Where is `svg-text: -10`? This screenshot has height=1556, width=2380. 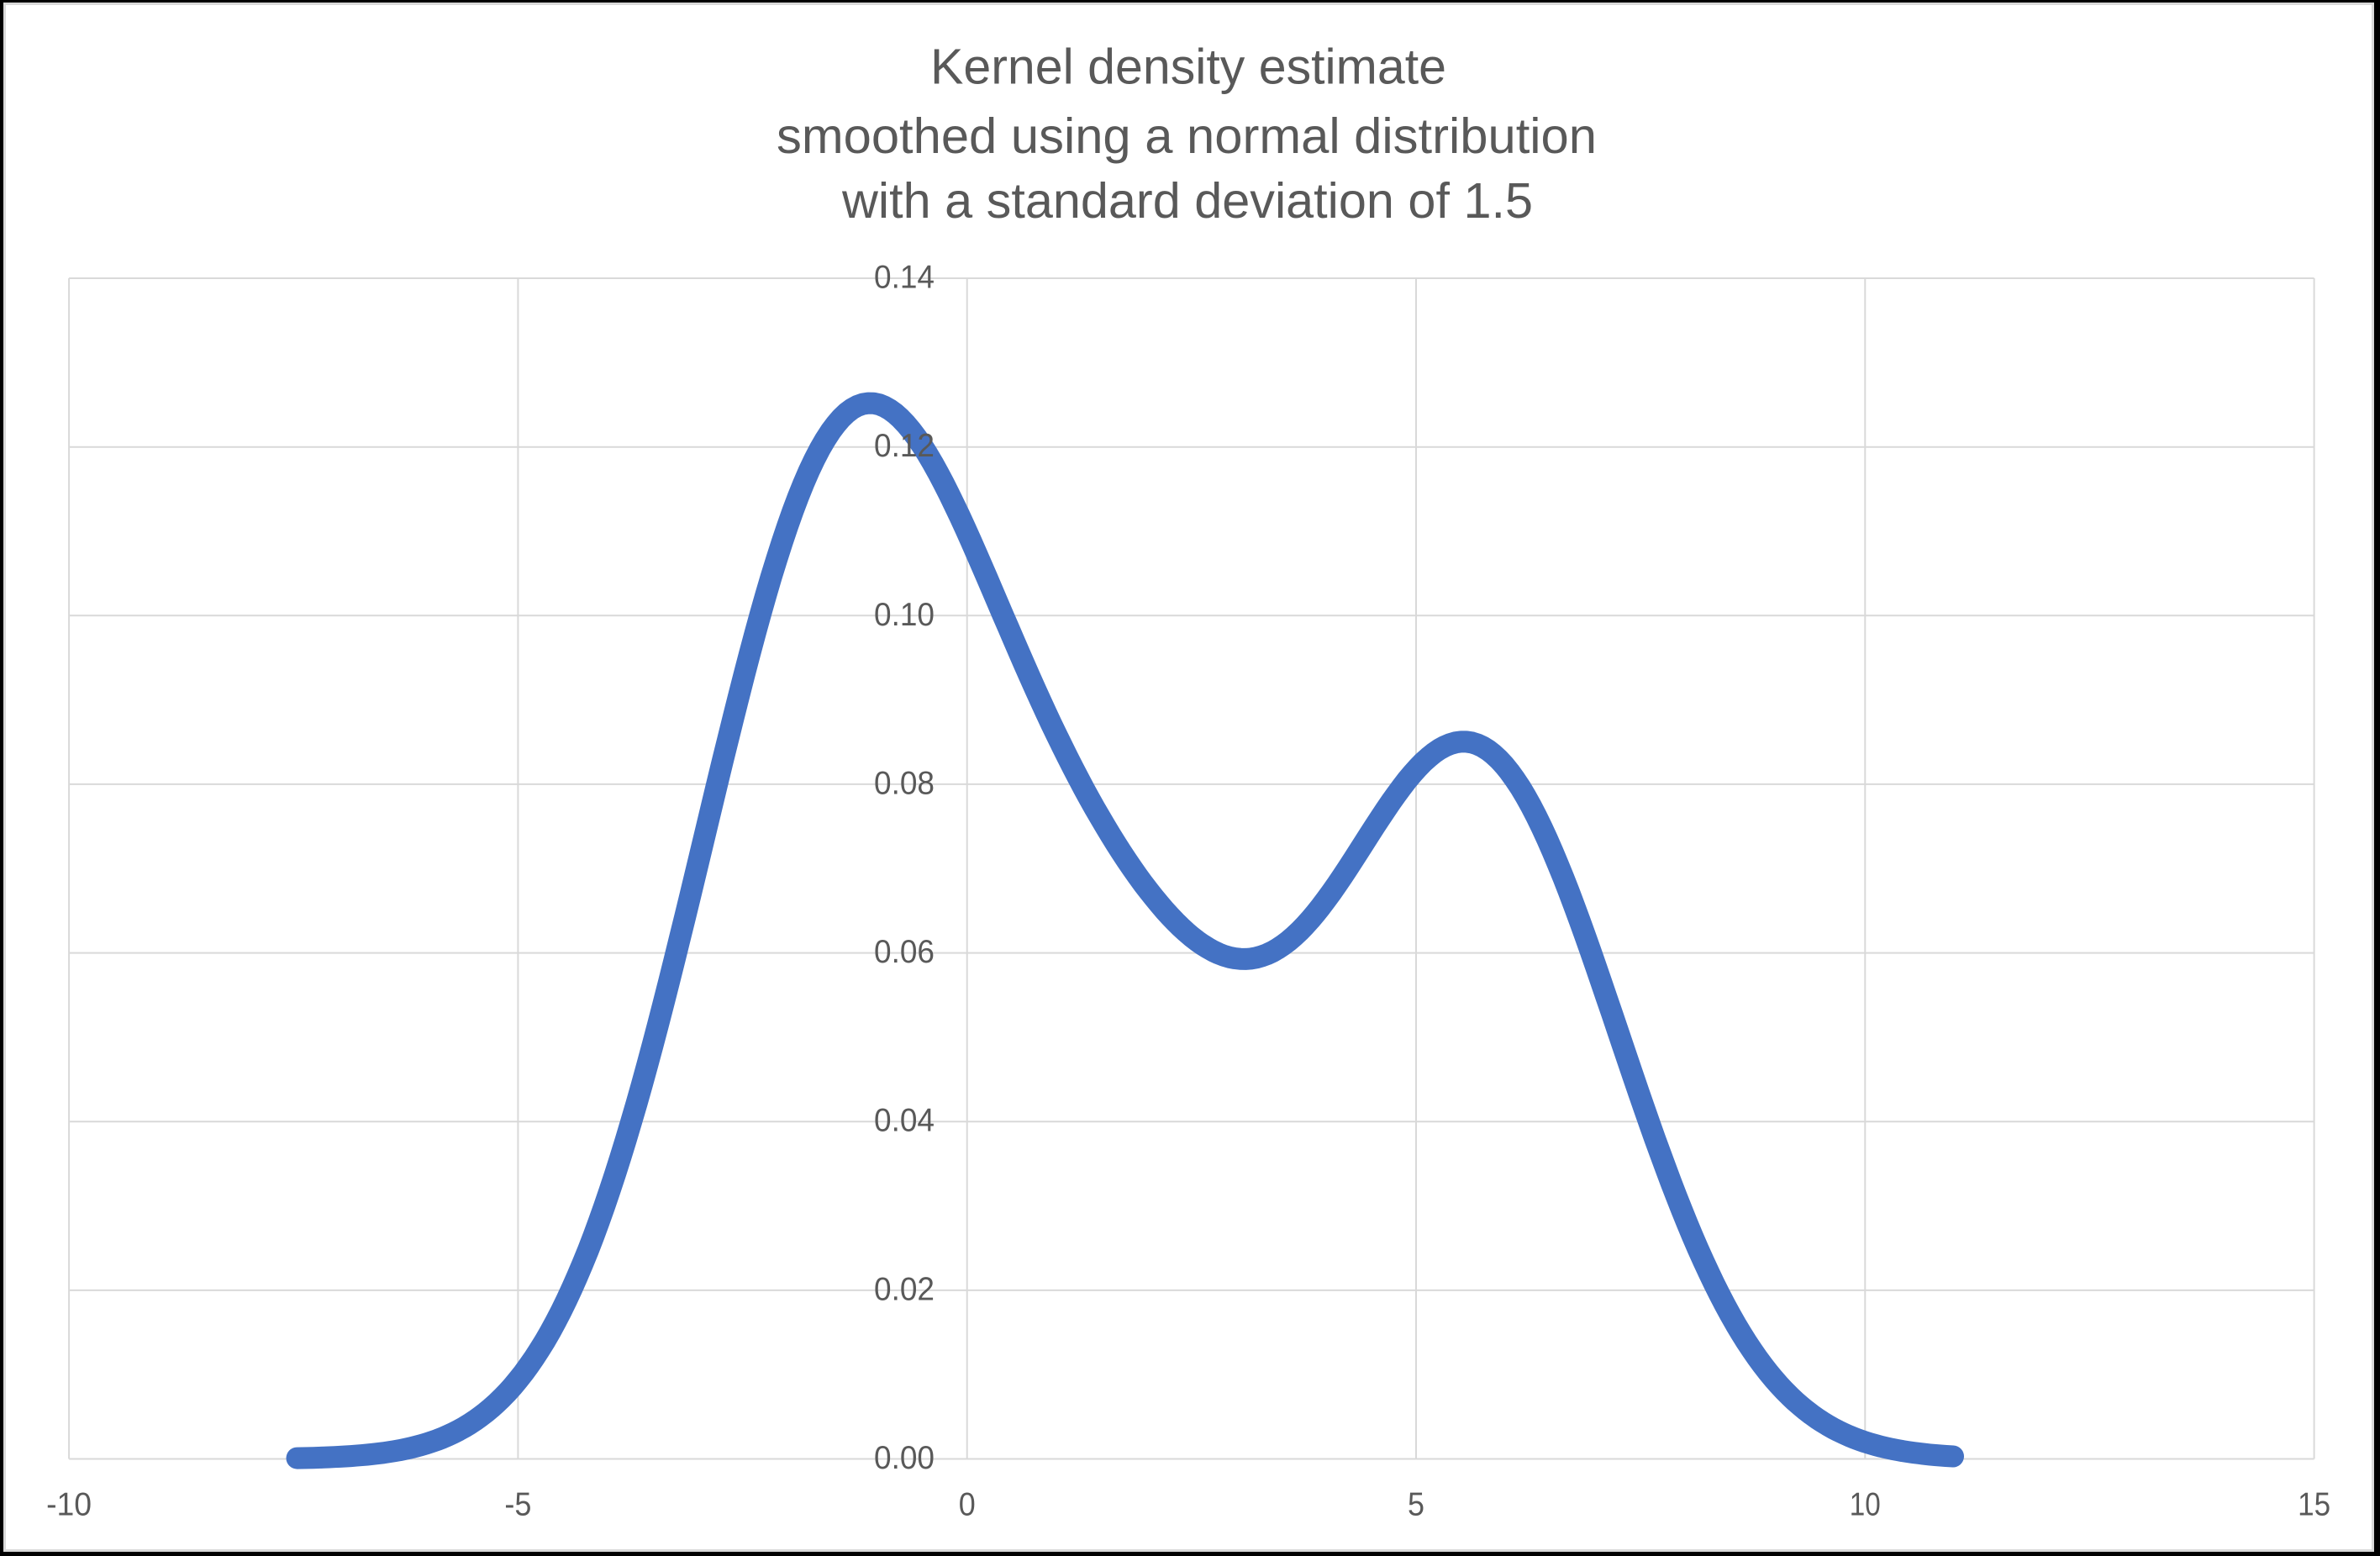 svg-text: -10 is located at coordinates (69, 1505).